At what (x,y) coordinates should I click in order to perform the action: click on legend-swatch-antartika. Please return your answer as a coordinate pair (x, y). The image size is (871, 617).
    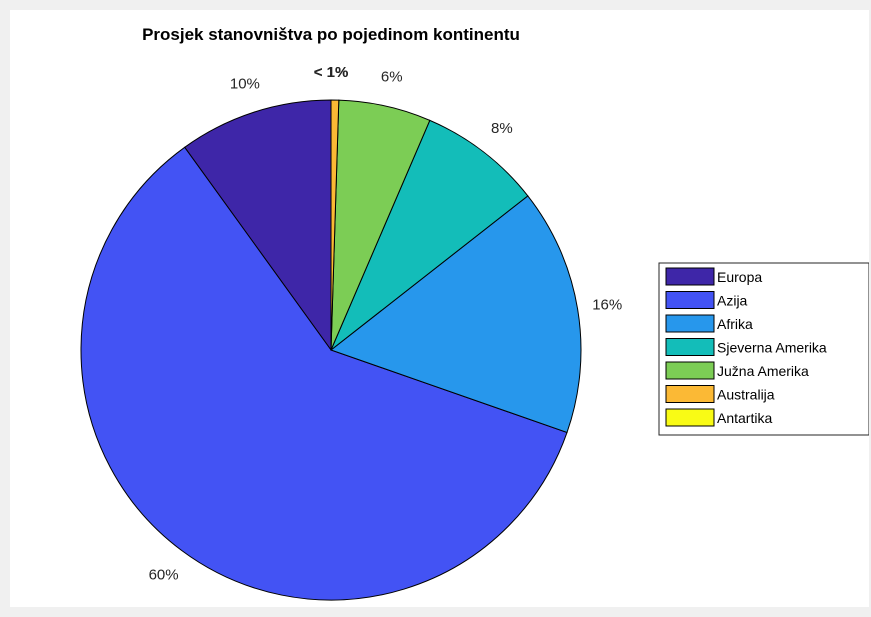
    Looking at the image, I should click on (690, 417).